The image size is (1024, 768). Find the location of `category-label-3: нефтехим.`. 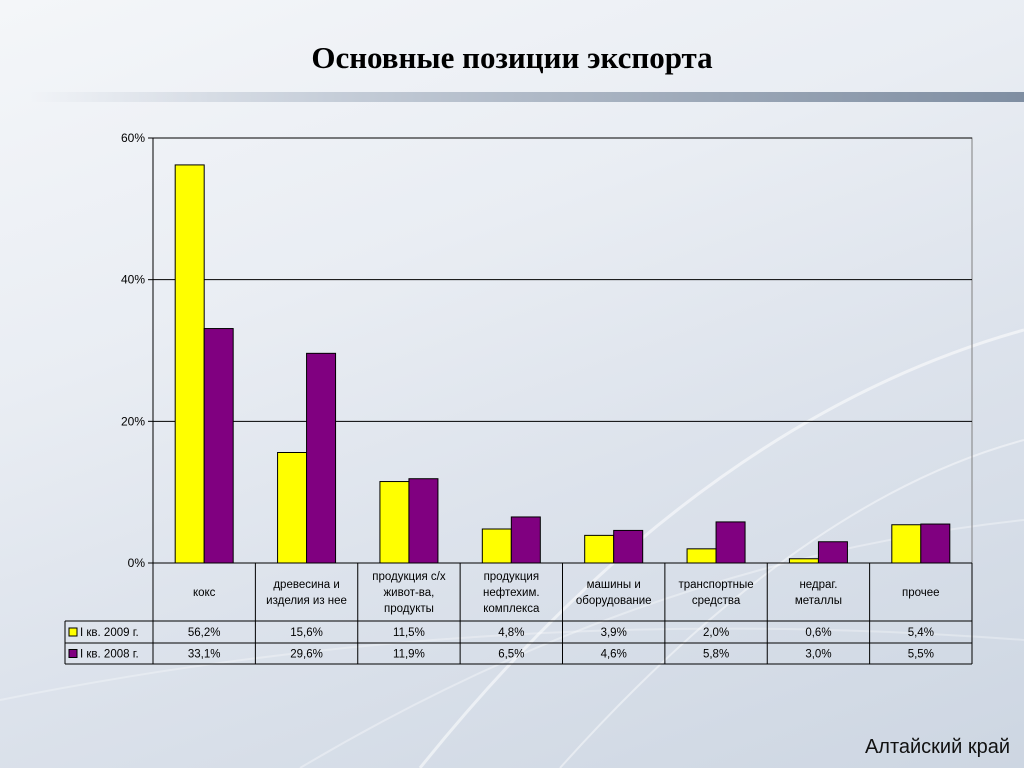

category-label-3: нефтехим. is located at coordinates (511, 593).